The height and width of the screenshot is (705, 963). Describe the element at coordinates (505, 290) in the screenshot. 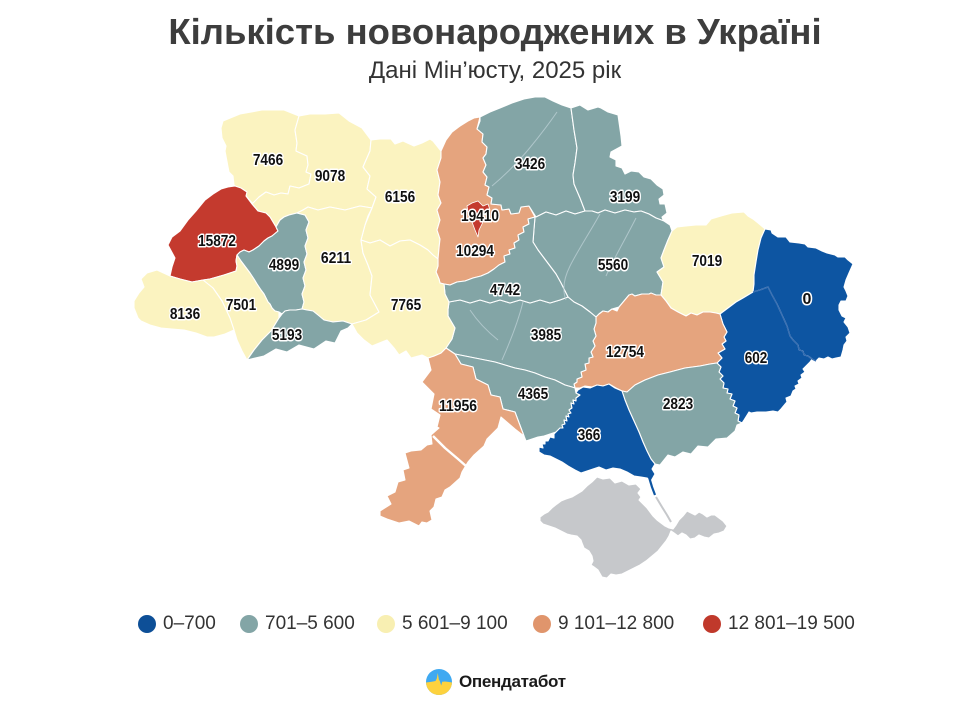

I see `svg-text: 4742` at that location.